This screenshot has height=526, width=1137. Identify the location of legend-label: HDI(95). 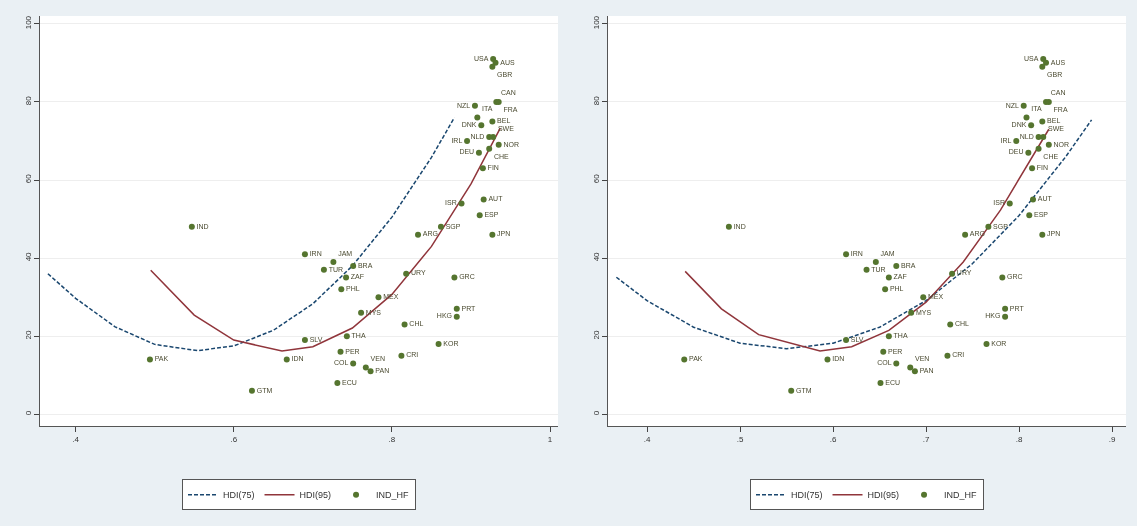
(315, 495).